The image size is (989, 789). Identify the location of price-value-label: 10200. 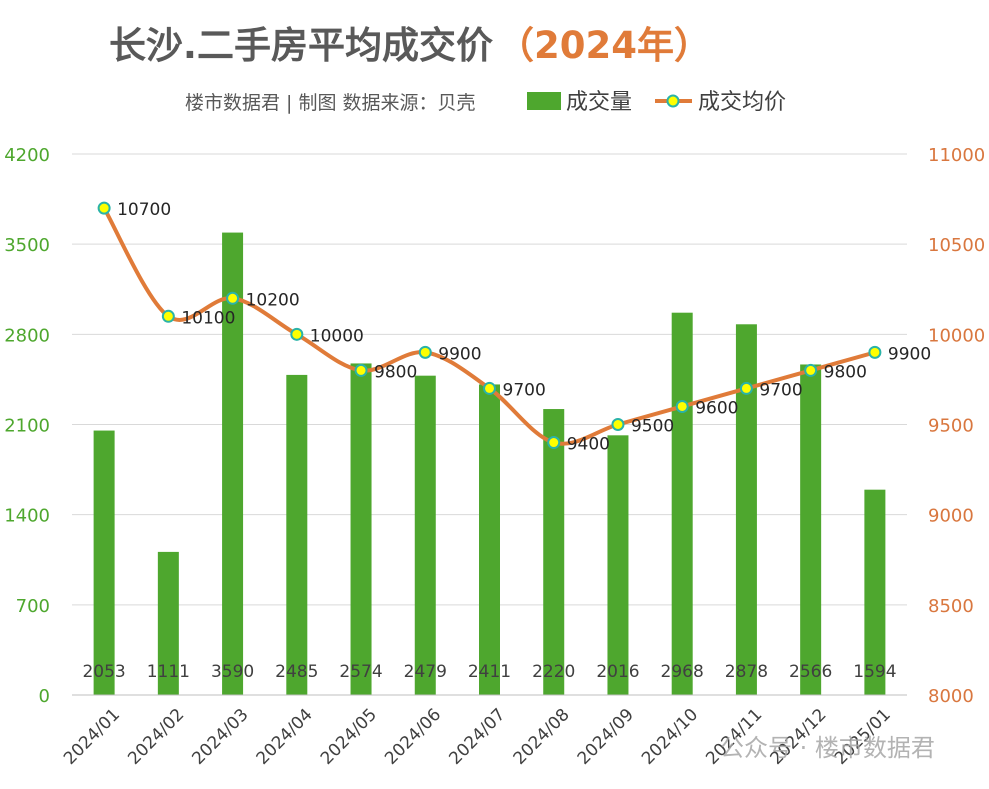
(273, 300).